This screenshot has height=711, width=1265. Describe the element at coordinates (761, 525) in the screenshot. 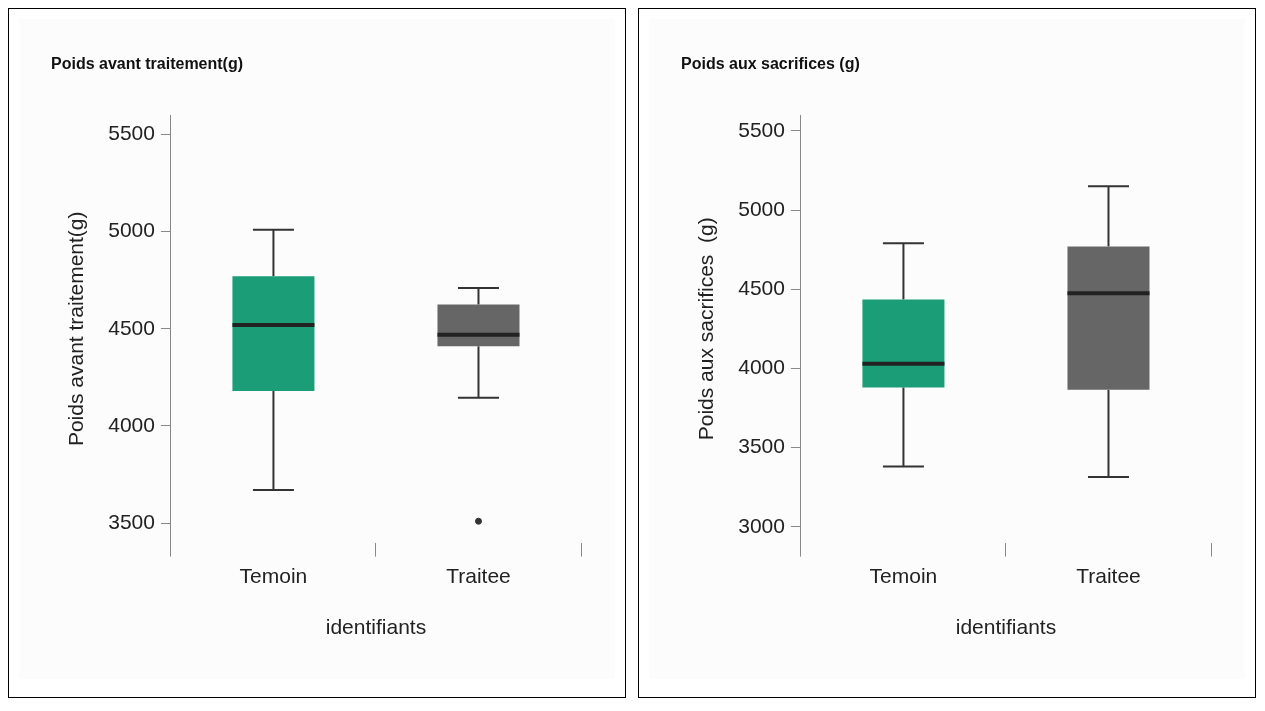

I see `y-tick-label: 3000` at that location.